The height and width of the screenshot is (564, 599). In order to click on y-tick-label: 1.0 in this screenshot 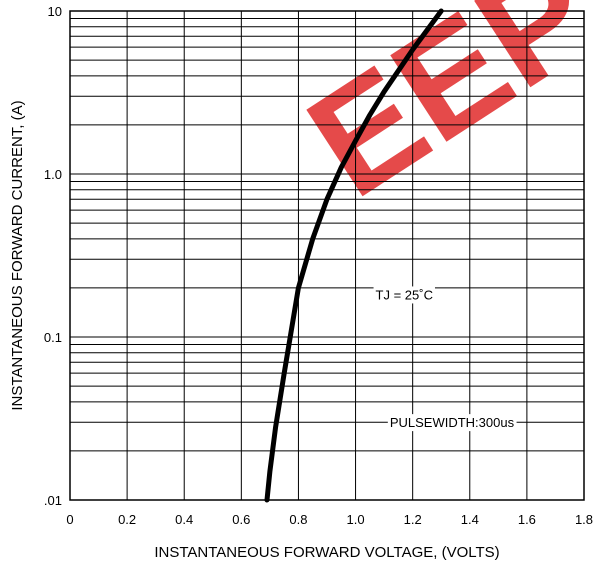, I will do `click(53, 174)`.